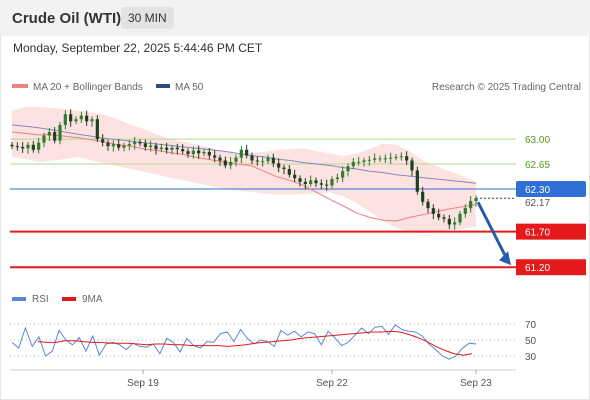 The width and height of the screenshot is (590, 400). Describe the element at coordinates (492, 230) in the screenshot. I see `forecast-arrow-shaft` at that location.